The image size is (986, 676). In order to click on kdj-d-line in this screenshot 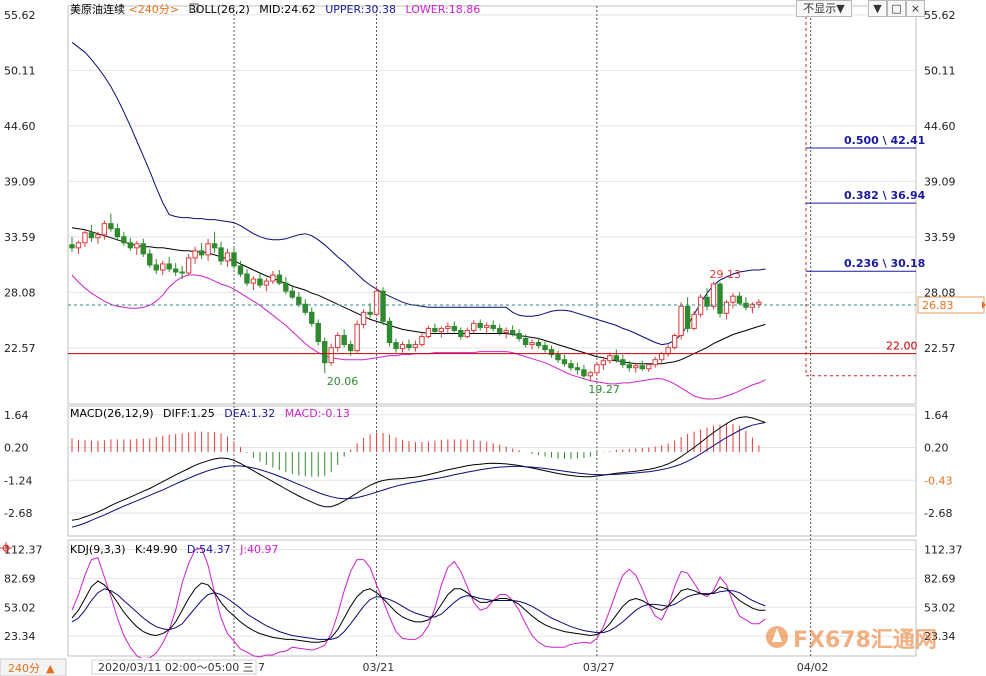, I will do `click(418, 614)`.